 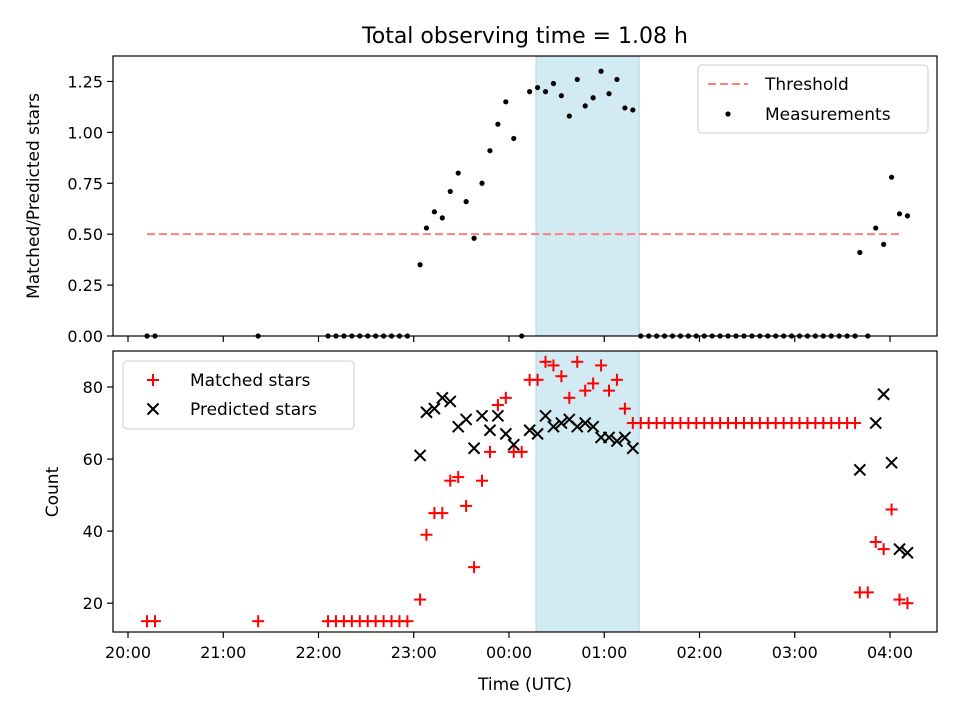 I want to click on legend-matched-label: Matched stars, so click(x=250, y=381).